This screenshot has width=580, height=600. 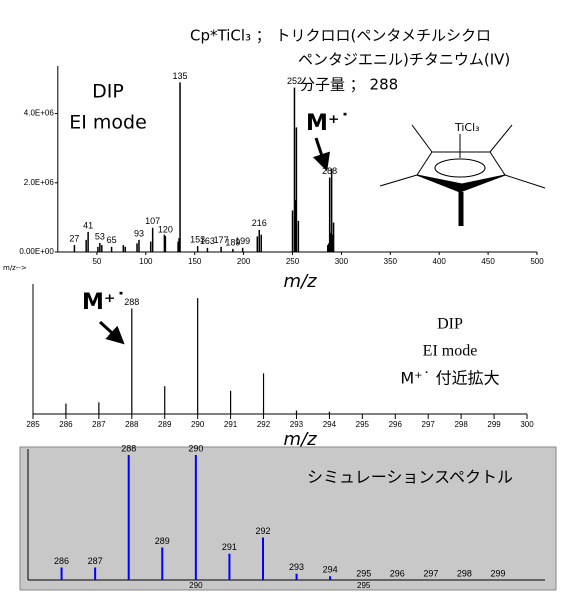 What do you see at coordinates (349, 85) in the screenshot?
I see `header-line: 分子量 ； 288` at bounding box center [349, 85].